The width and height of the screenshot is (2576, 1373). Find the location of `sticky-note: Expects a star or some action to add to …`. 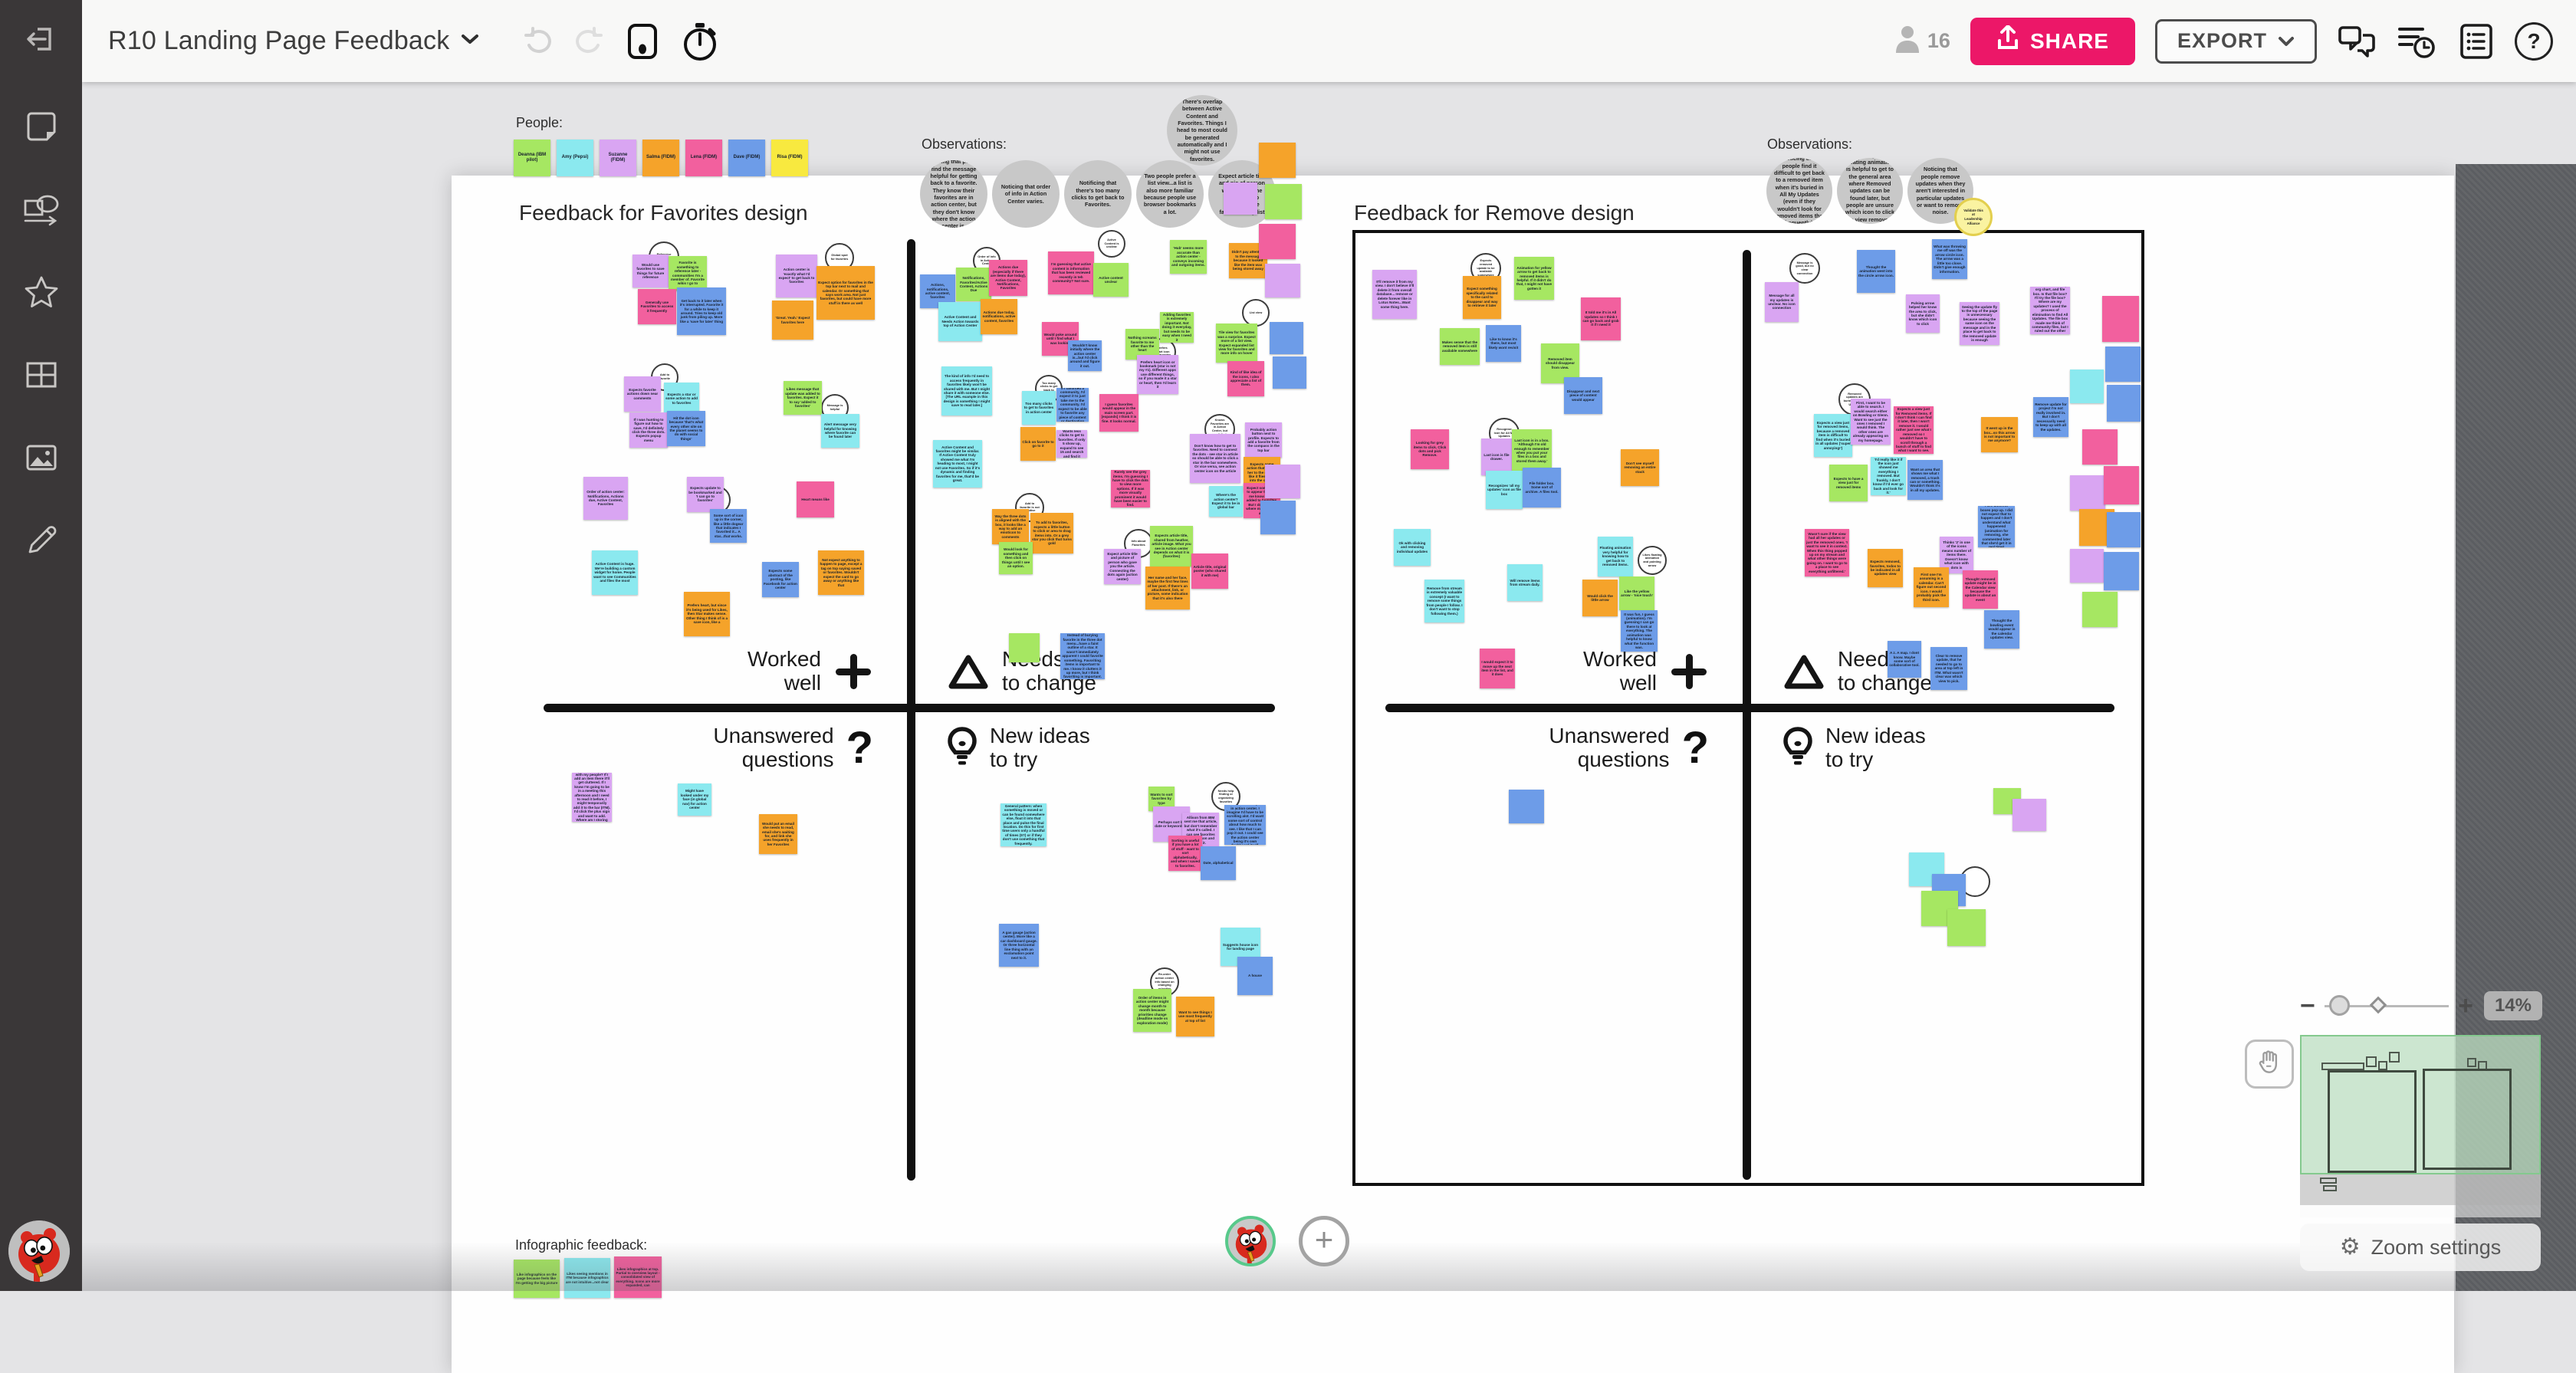

sticky-note: Expects a star or some action to add to … is located at coordinates (681, 399).